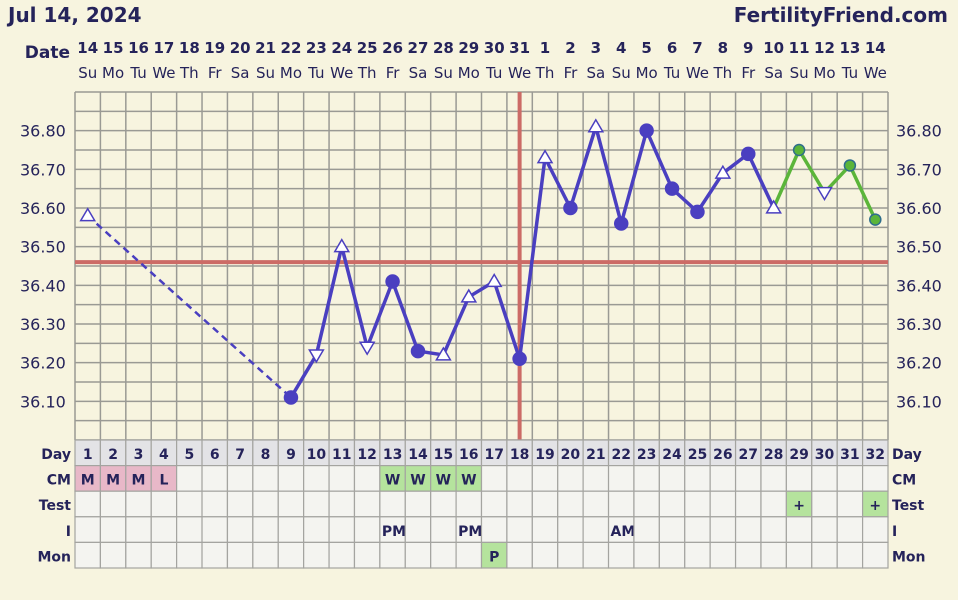 The image size is (958, 600). Describe the element at coordinates (919, 324) in the screenshot. I see `y-tick-right: 36.30` at that location.